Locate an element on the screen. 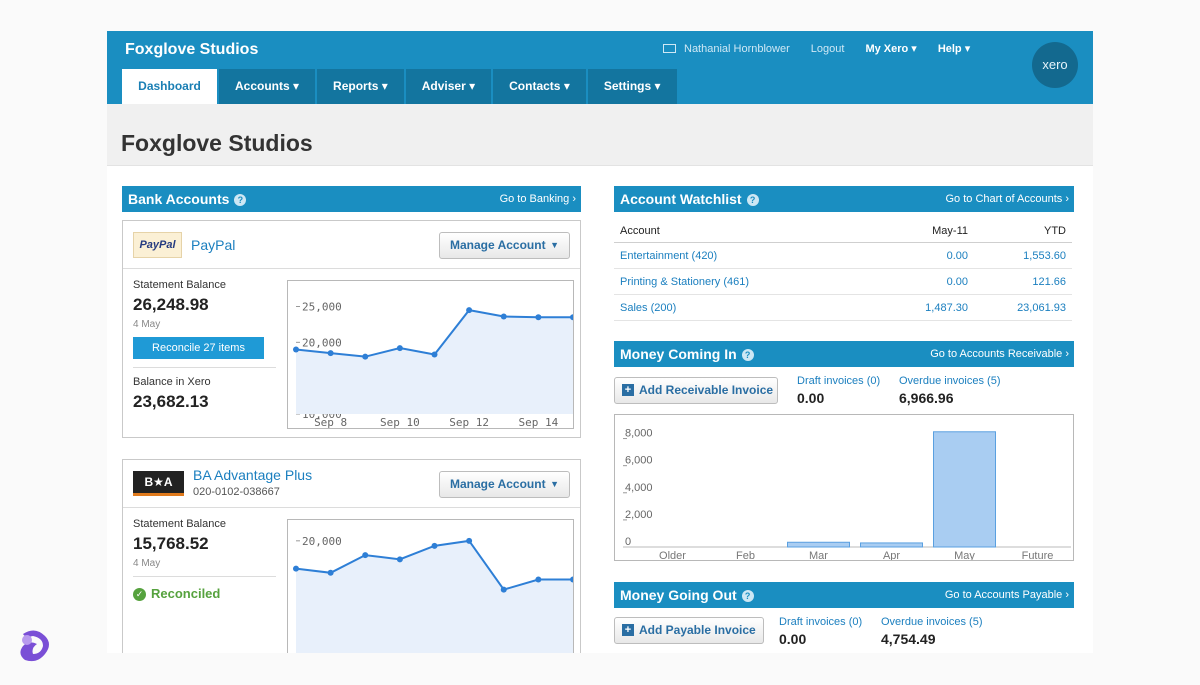 The height and width of the screenshot is (685, 1200). table-header: Account May-11 YTD is located at coordinates (843, 232).